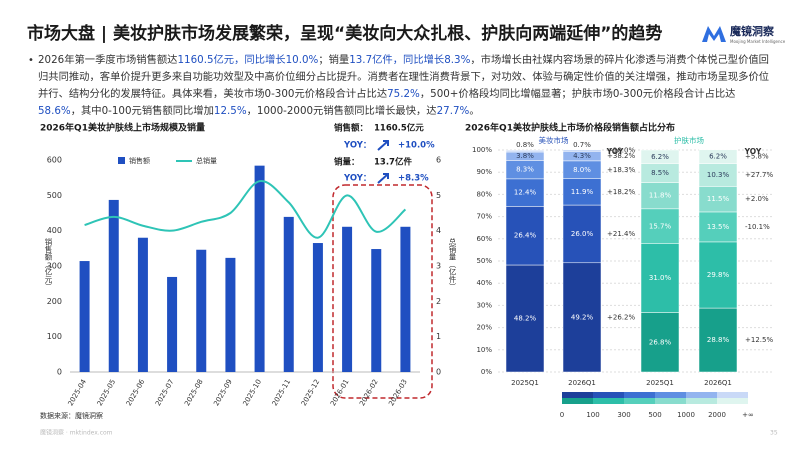 This screenshot has width=799, height=450. What do you see at coordinates (136, 393) in the screenshot?
I see `x-tick-label: 2025-06` at bounding box center [136, 393].